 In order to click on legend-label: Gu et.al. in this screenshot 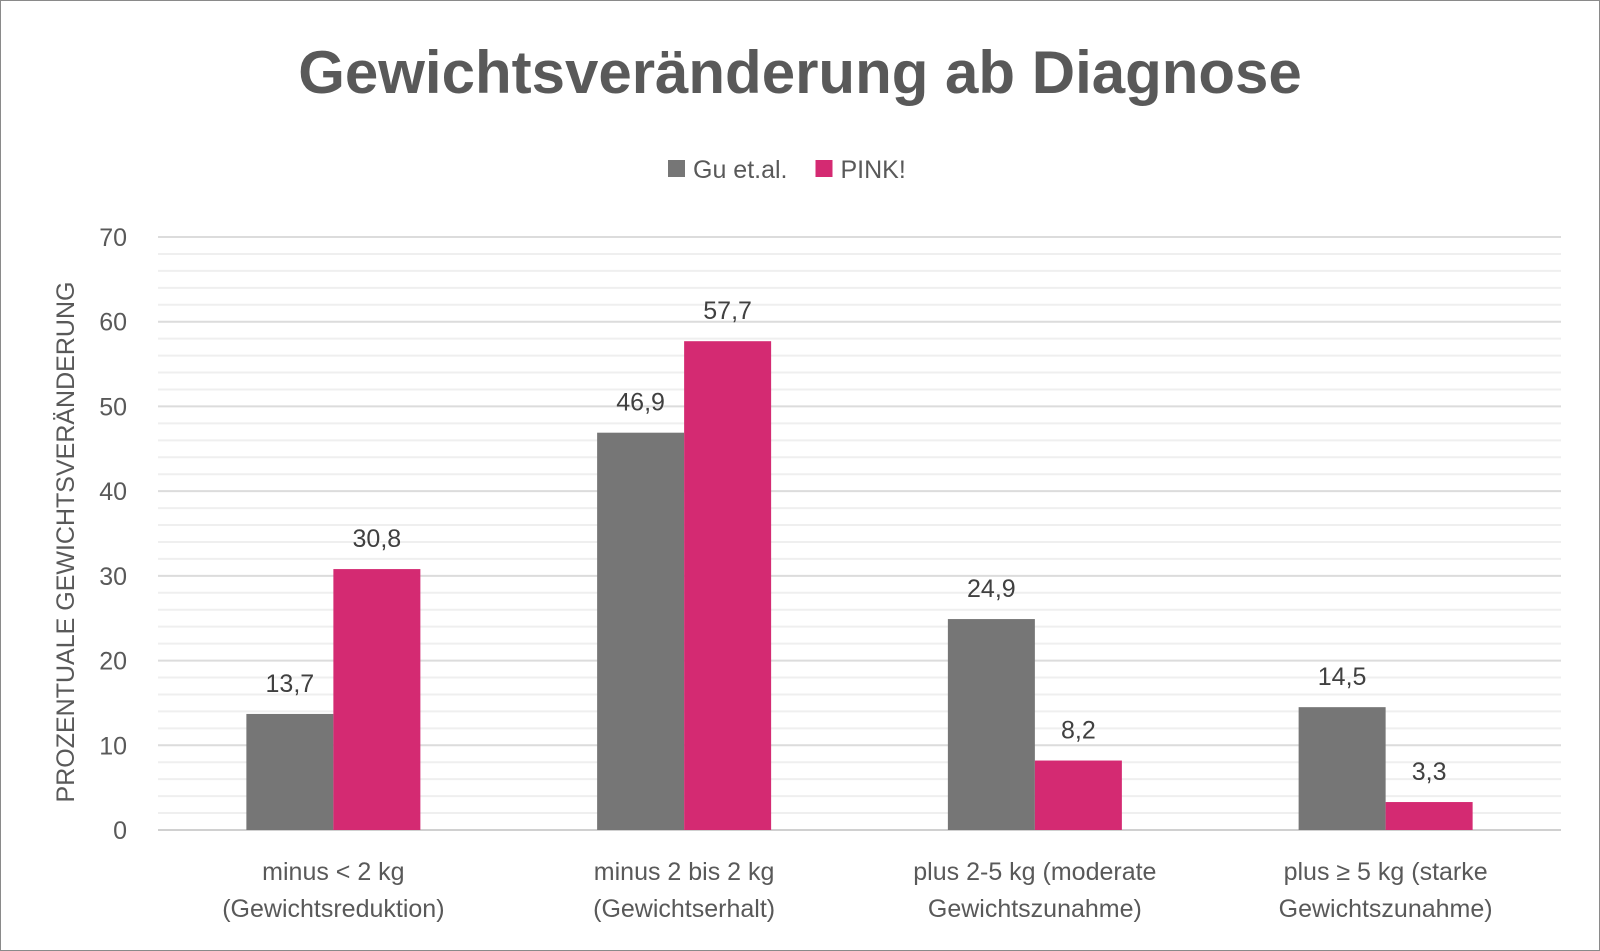, I will do `click(740, 170)`.